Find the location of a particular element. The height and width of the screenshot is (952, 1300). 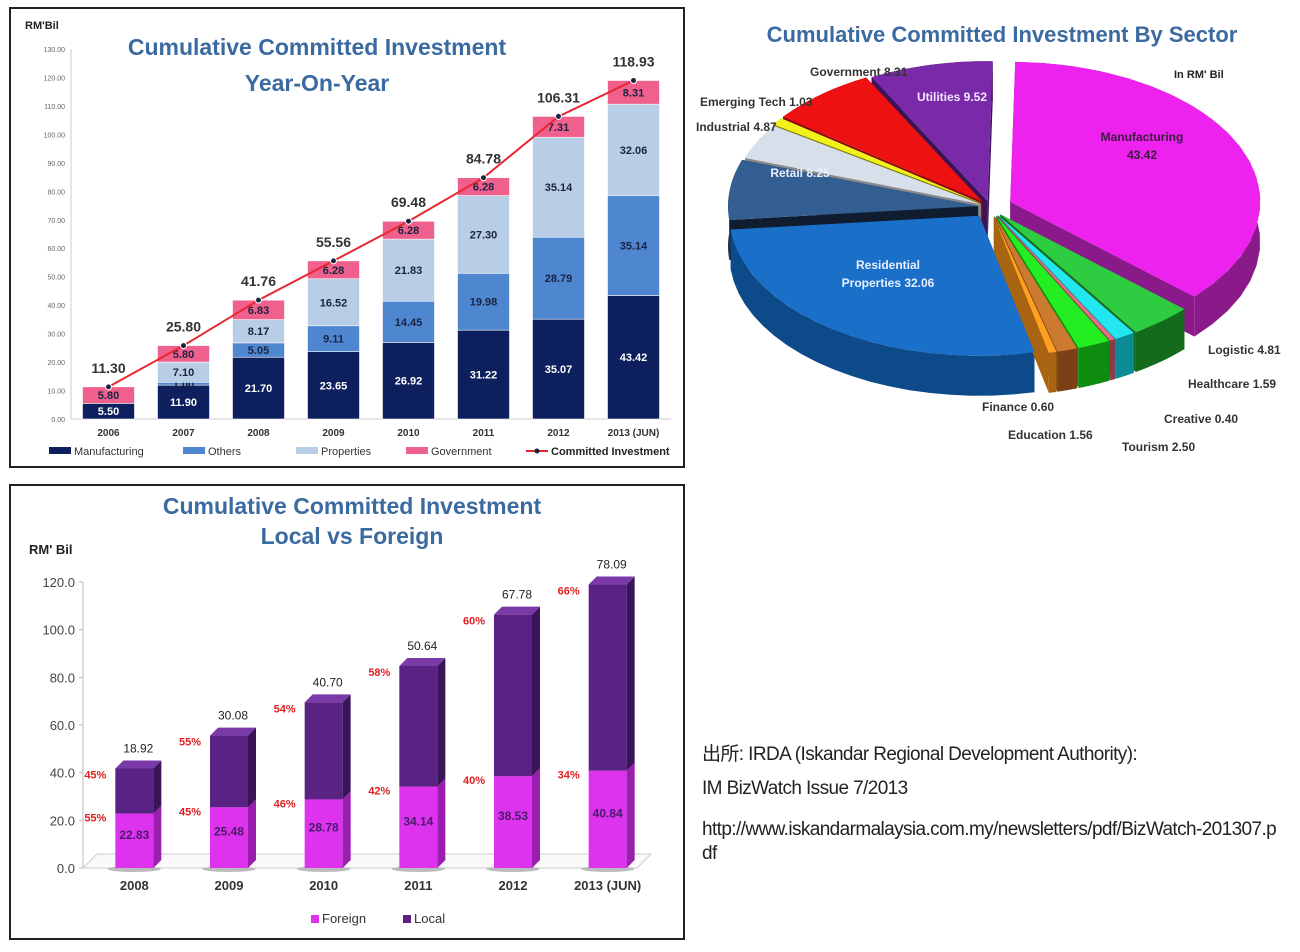

bar-segment-others is located at coordinates (633, 245).